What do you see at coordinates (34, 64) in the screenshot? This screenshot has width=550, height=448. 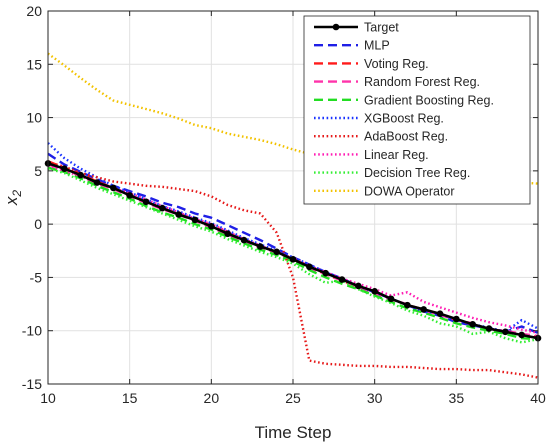 I see `y-tick-label: 15` at bounding box center [34, 64].